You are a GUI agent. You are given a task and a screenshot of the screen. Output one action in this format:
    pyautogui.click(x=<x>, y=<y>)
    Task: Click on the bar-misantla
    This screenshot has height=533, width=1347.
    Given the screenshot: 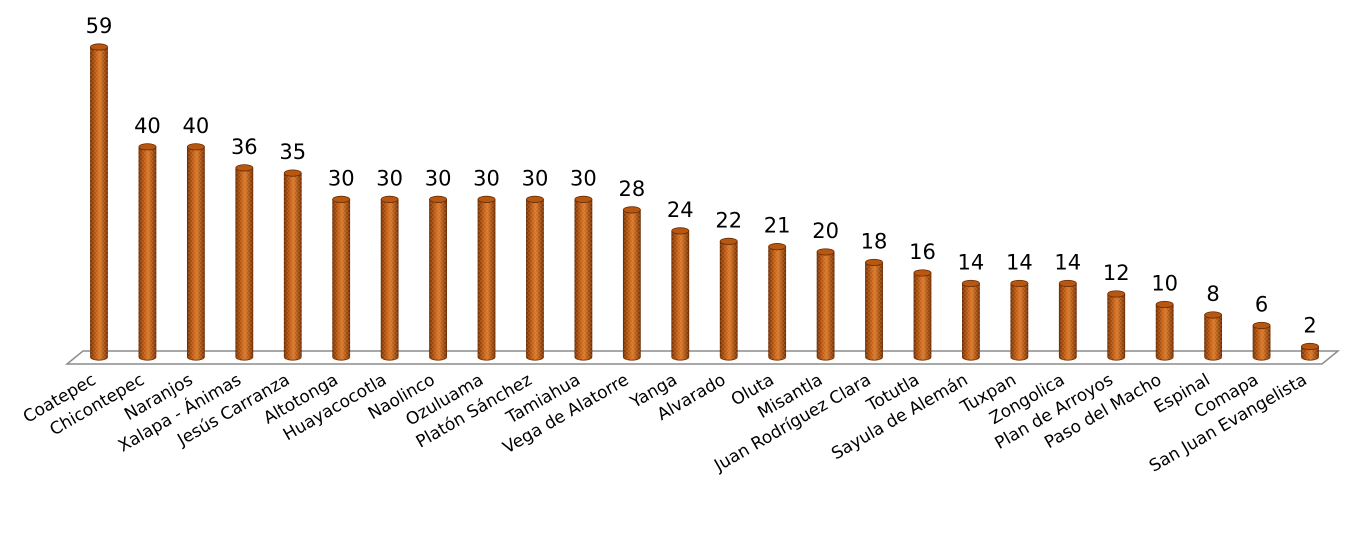 What is the action you would take?
    pyautogui.click(x=825, y=304)
    